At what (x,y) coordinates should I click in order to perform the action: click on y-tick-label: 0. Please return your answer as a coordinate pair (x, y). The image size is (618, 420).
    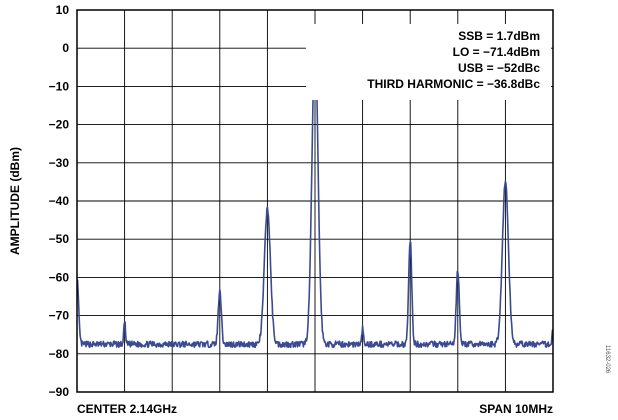
    Looking at the image, I should click on (65, 48).